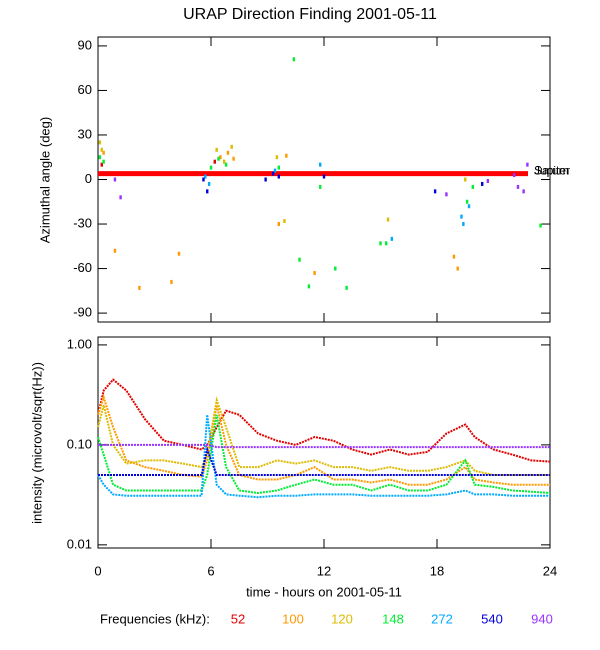  I want to click on x-tick-label: 18, so click(437, 570).